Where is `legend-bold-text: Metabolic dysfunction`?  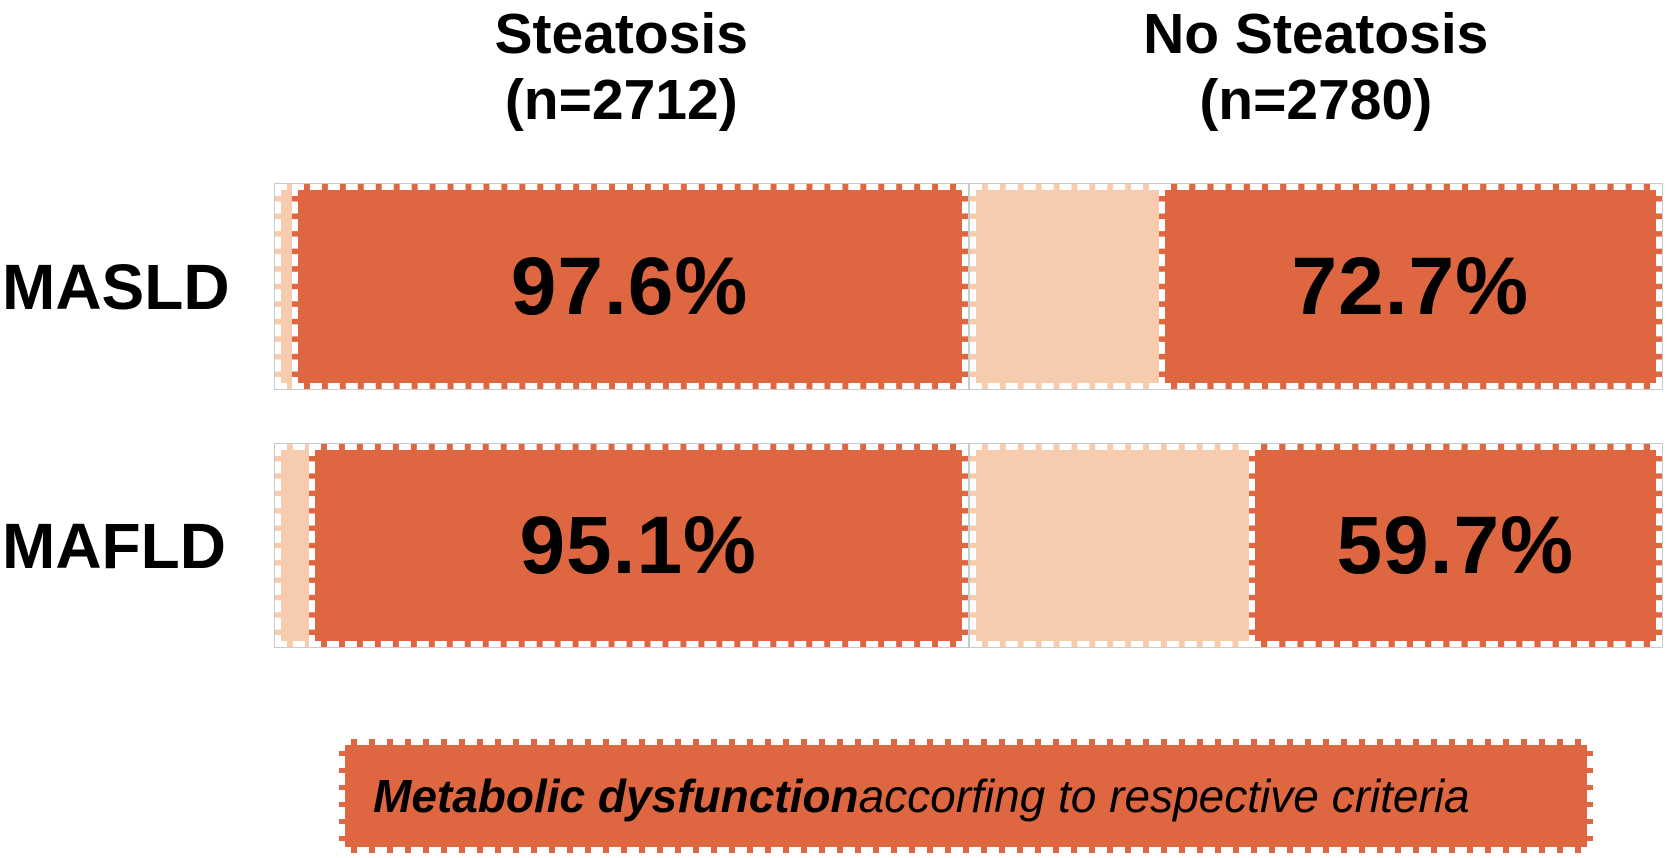
legend-bold-text: Metabolic dysfunction is located at coordinates (616, 796).